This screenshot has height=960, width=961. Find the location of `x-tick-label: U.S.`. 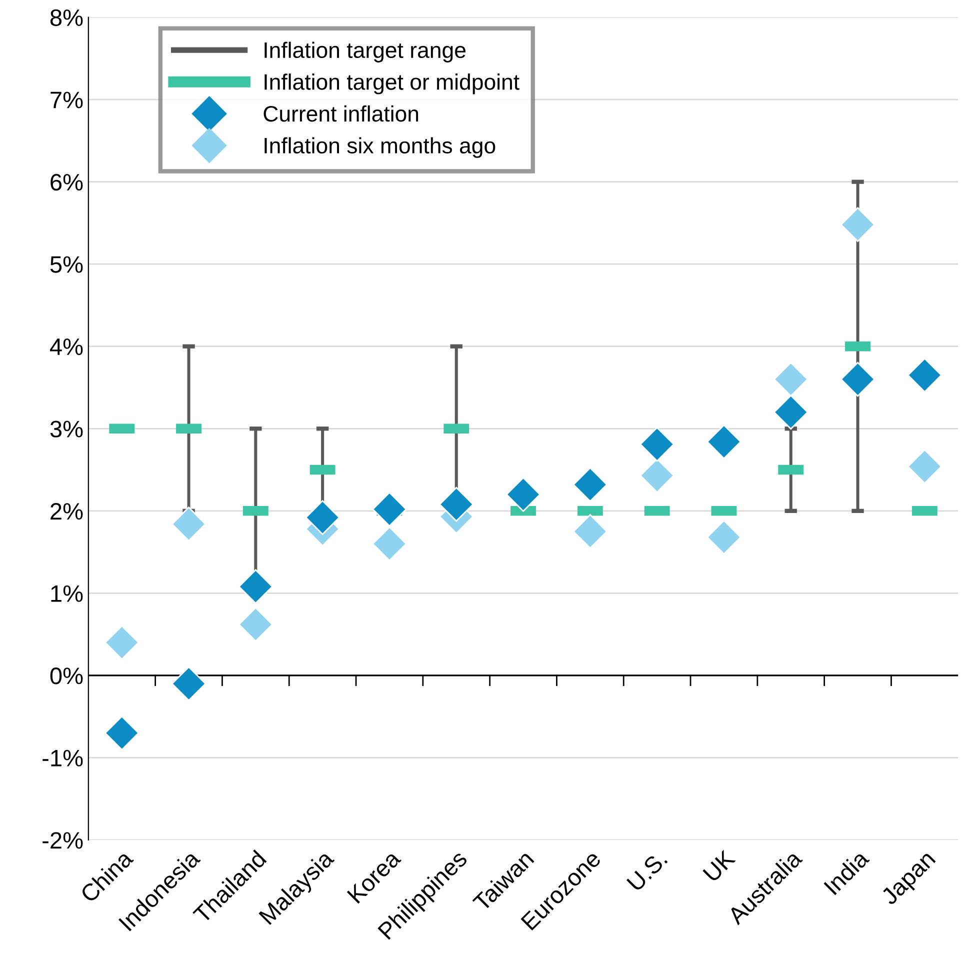

x-tick-label: U.S. is located at coordinates (647, 871).